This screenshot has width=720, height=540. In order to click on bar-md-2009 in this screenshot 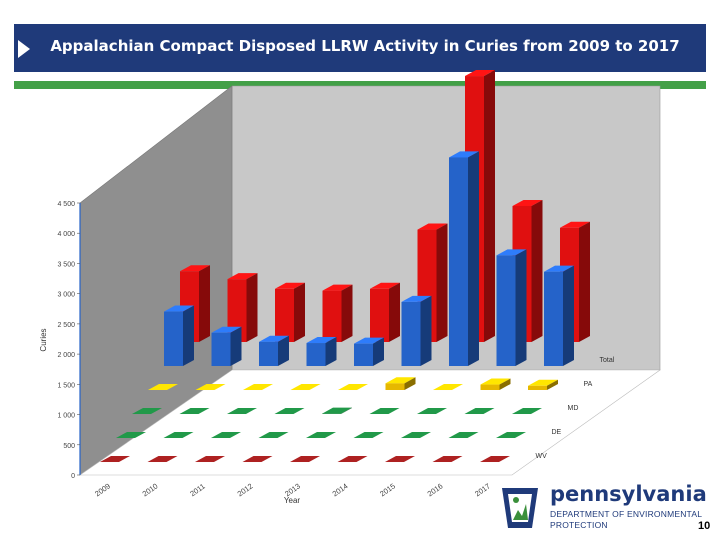, I will do `click(147, 411)`.